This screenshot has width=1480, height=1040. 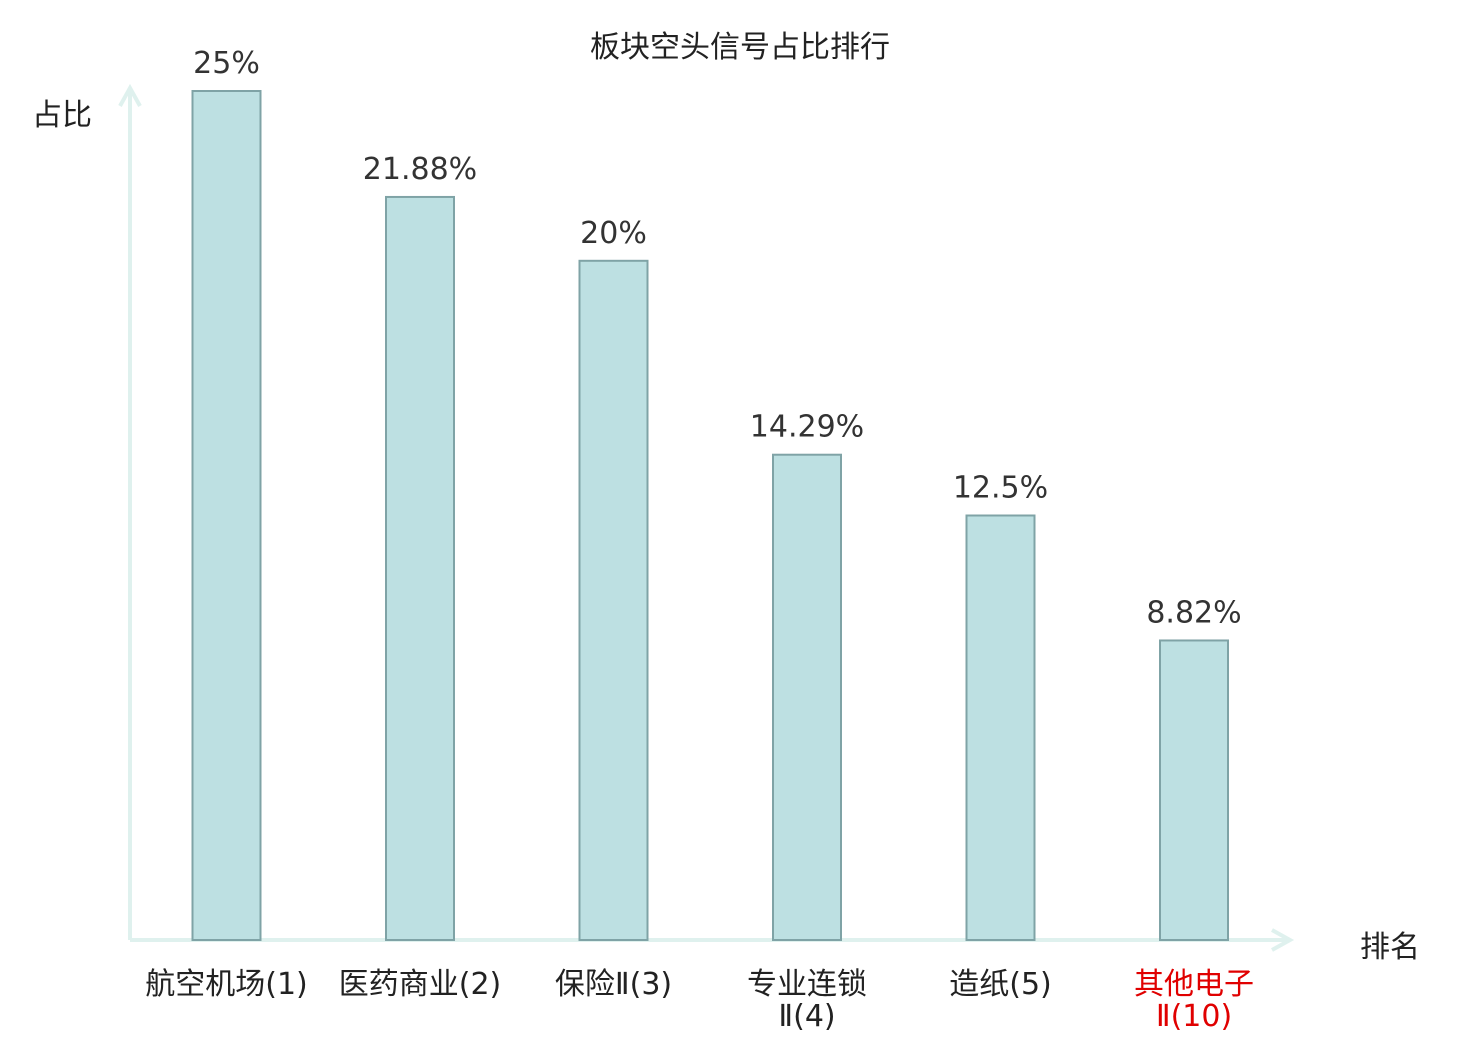 I want to click on x-tick-label: Ⅱ(10), so click(x=1194, y=1016).